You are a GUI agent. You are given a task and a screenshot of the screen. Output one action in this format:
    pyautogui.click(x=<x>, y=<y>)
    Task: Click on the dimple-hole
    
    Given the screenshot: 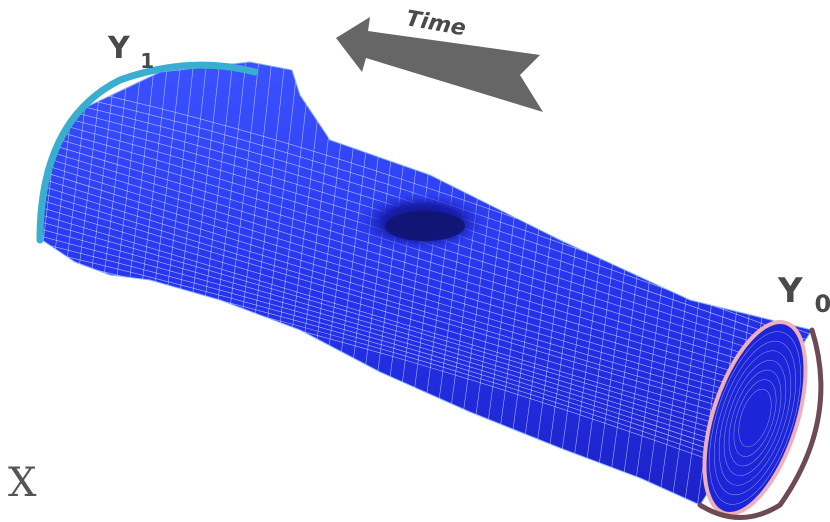 What is the action you would take?
    pyautogui.click(x=425, y=226)
    